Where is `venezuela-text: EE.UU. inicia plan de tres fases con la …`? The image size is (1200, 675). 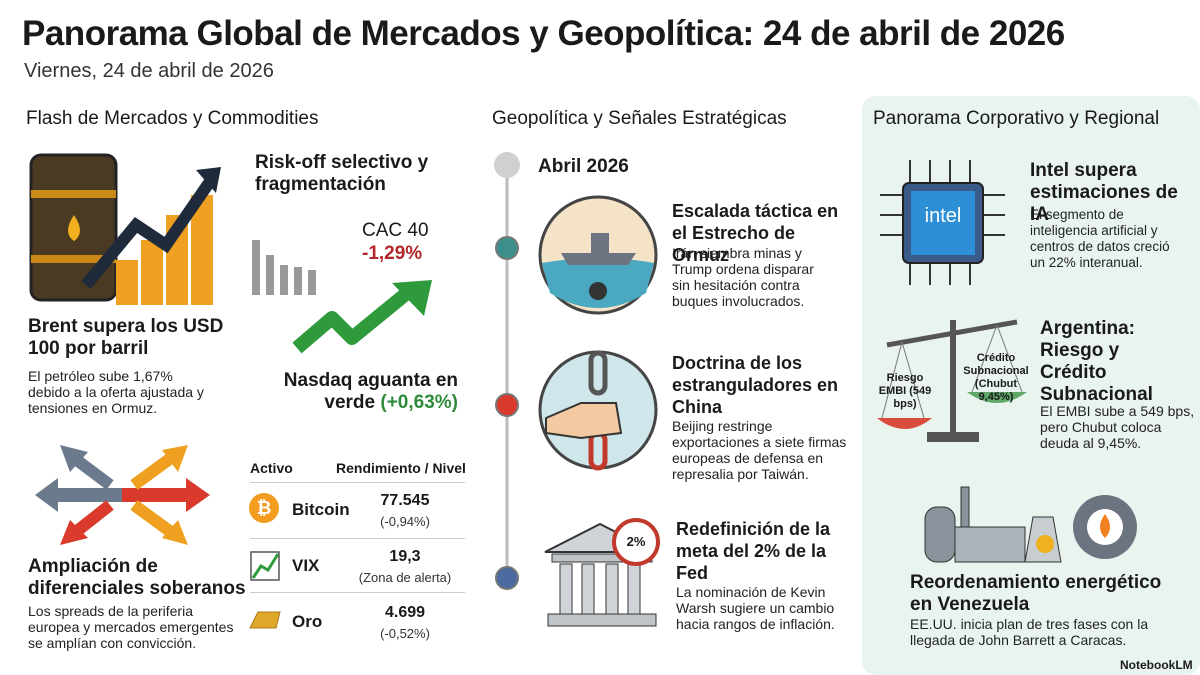
venezuela-text: EE.UU. inicia plan de tres fases con la … is located at coordinates (1029, 632).